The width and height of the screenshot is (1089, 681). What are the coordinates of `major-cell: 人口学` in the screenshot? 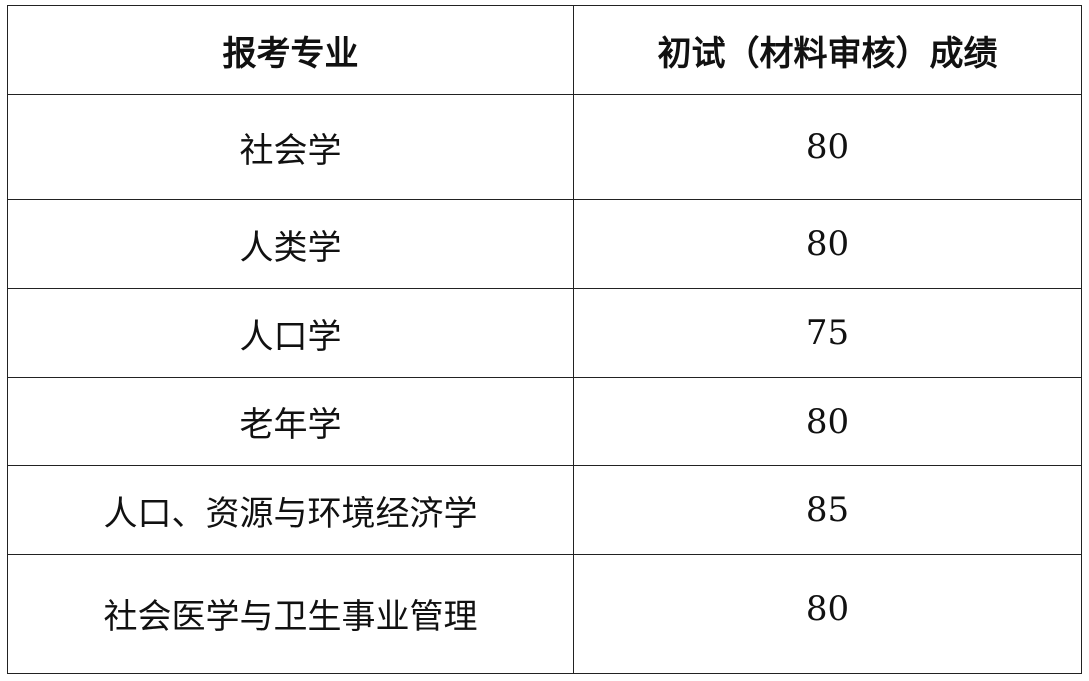 It's located at (290, 333).